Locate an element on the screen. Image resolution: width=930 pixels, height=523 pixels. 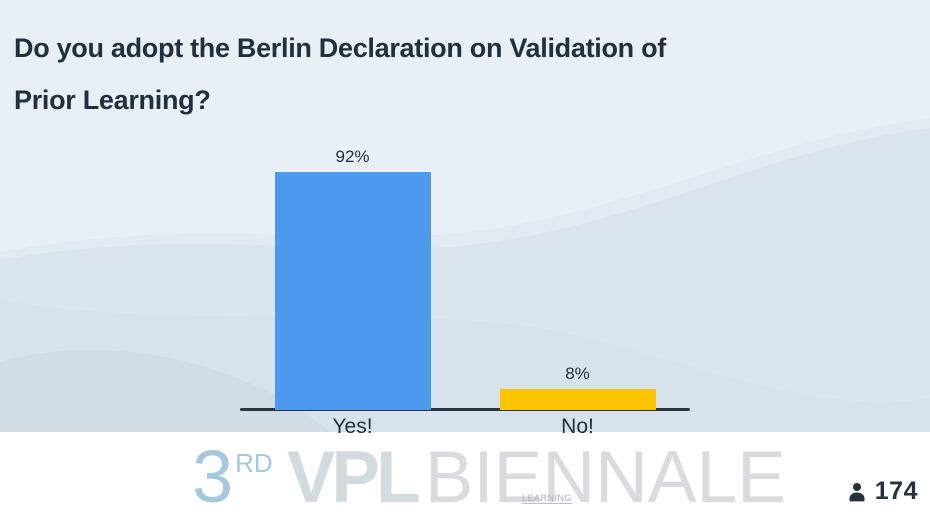
watermark-edition-number: 3 is located at coordinates (213, 476).